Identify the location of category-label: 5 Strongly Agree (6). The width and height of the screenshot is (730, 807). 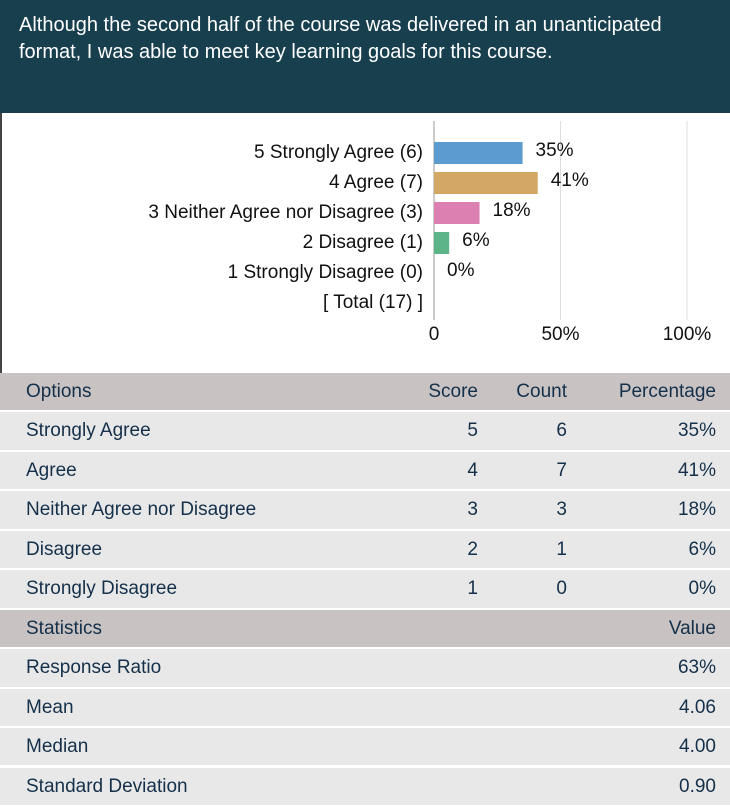
(338, 152).